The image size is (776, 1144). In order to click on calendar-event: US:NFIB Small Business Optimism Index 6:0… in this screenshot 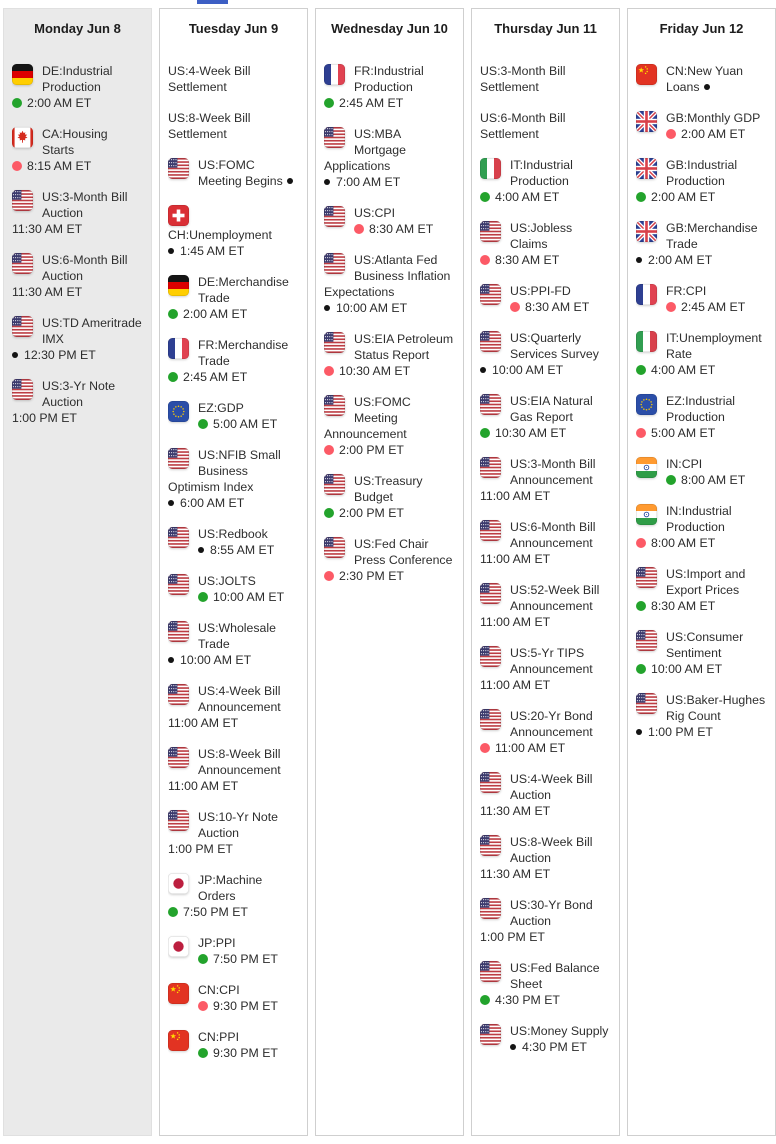, I will do `click(233, 479)`.